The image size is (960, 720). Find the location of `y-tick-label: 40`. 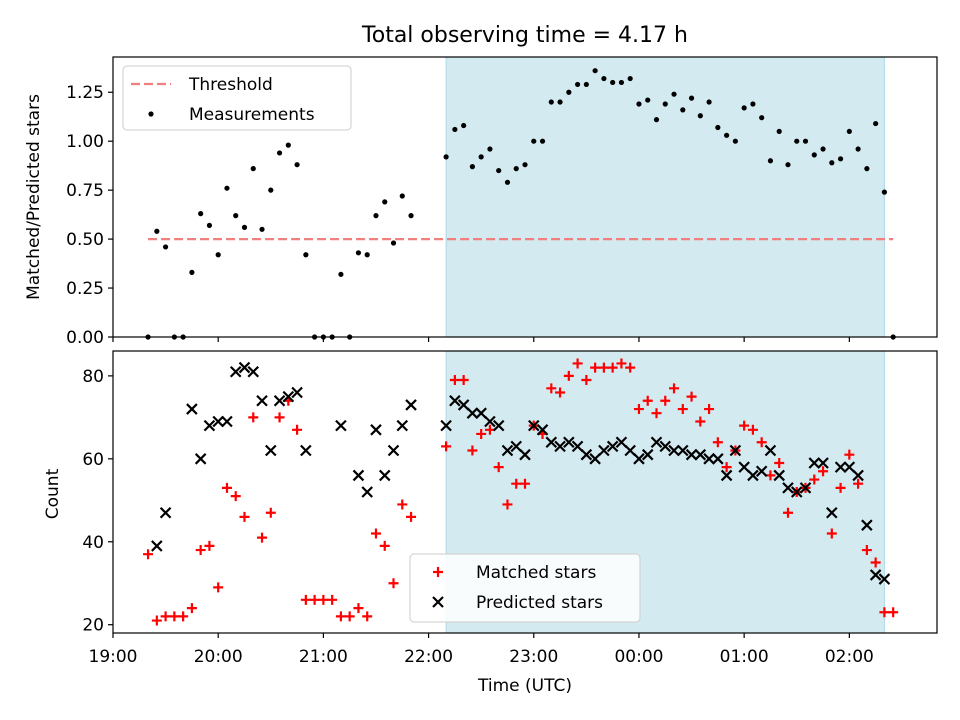

y-tick-label: 40 is located at coordinates (93, 543).